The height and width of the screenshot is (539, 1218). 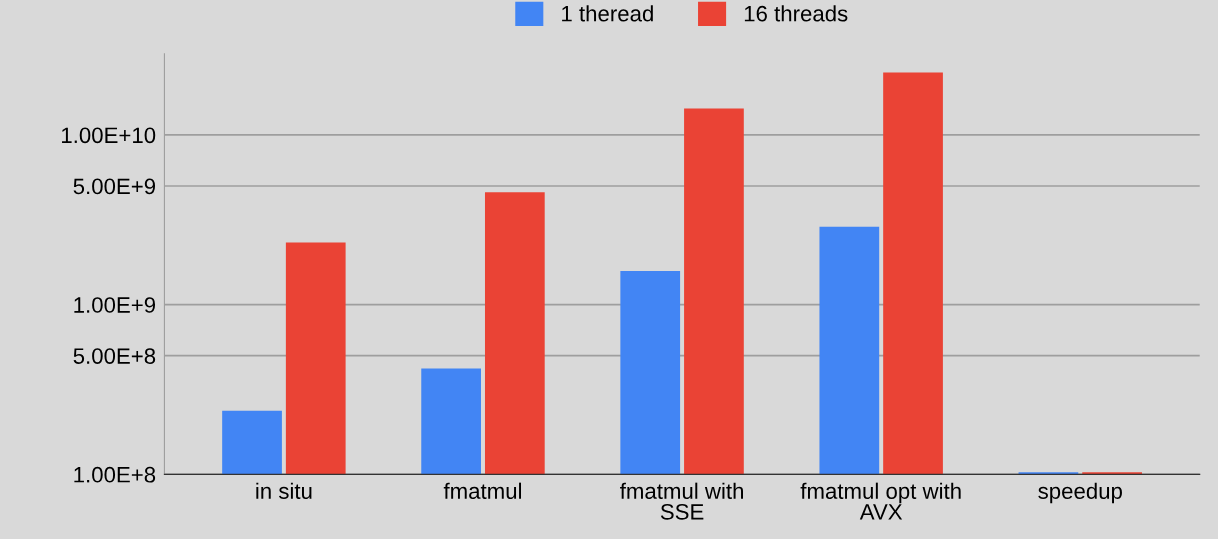 What do you see at coordinates (284, 490) in the screenshot?
I see `x-tick-label: in situ` at bounding box center [284, 490].